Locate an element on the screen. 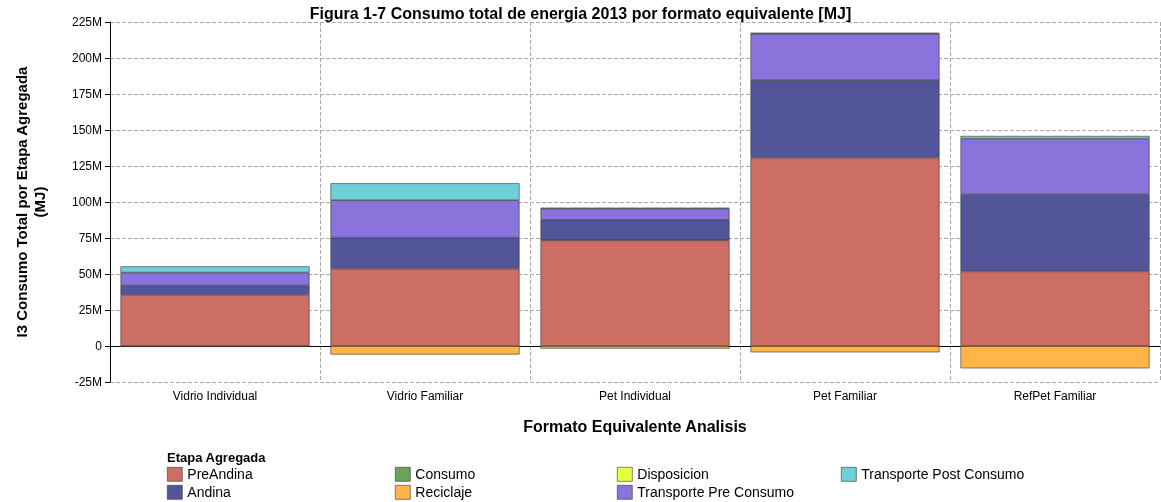  y-tick-label: 0 is located at coordinates (99, 346).